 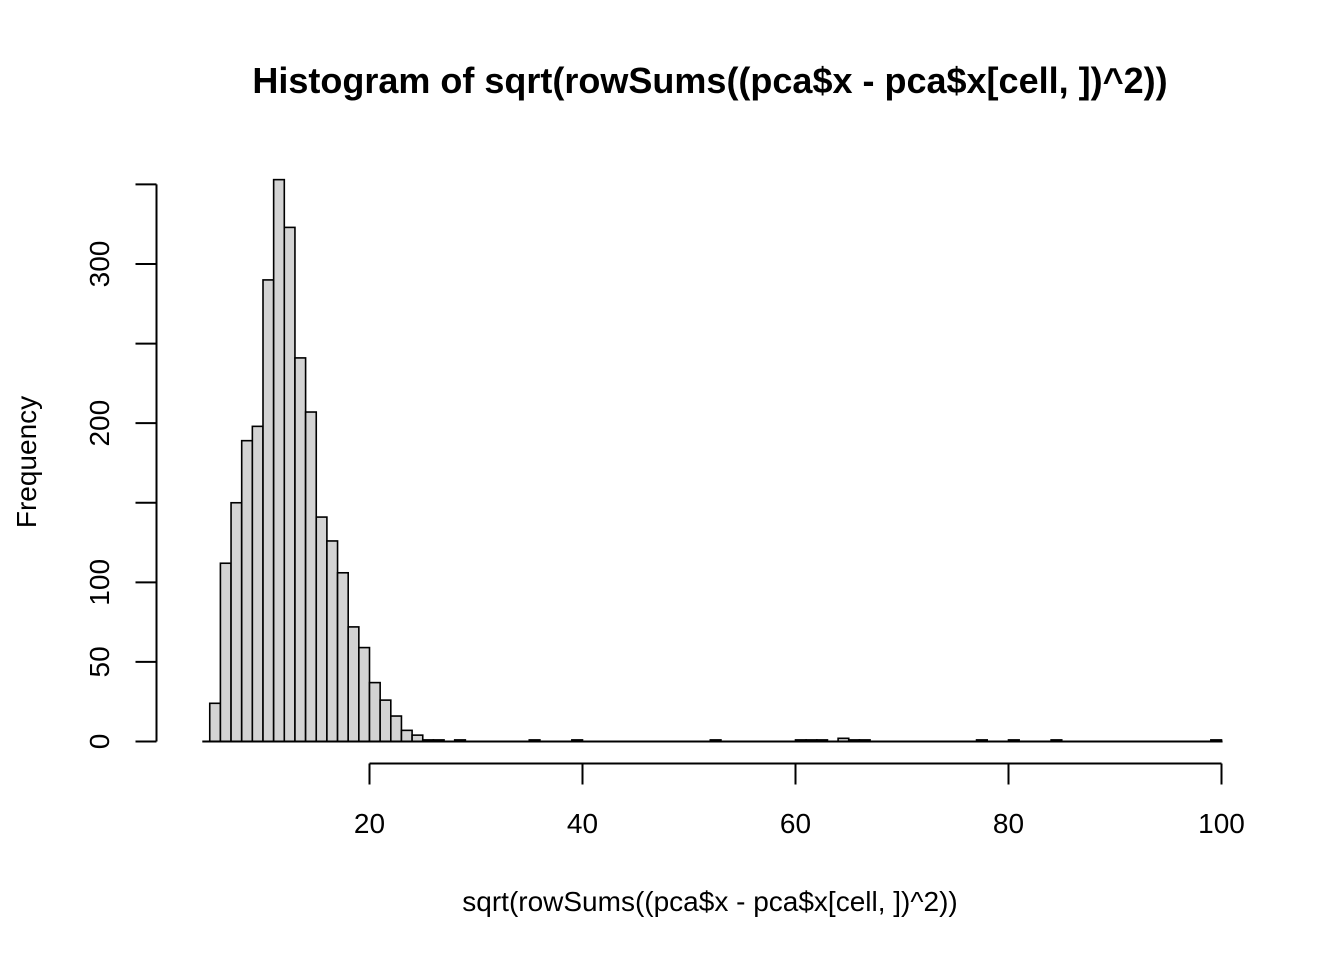 What do you see at coordinates (99, 582) in the screenshot?
I see `y-tick-label: 100` at bounding box center [99, 582].